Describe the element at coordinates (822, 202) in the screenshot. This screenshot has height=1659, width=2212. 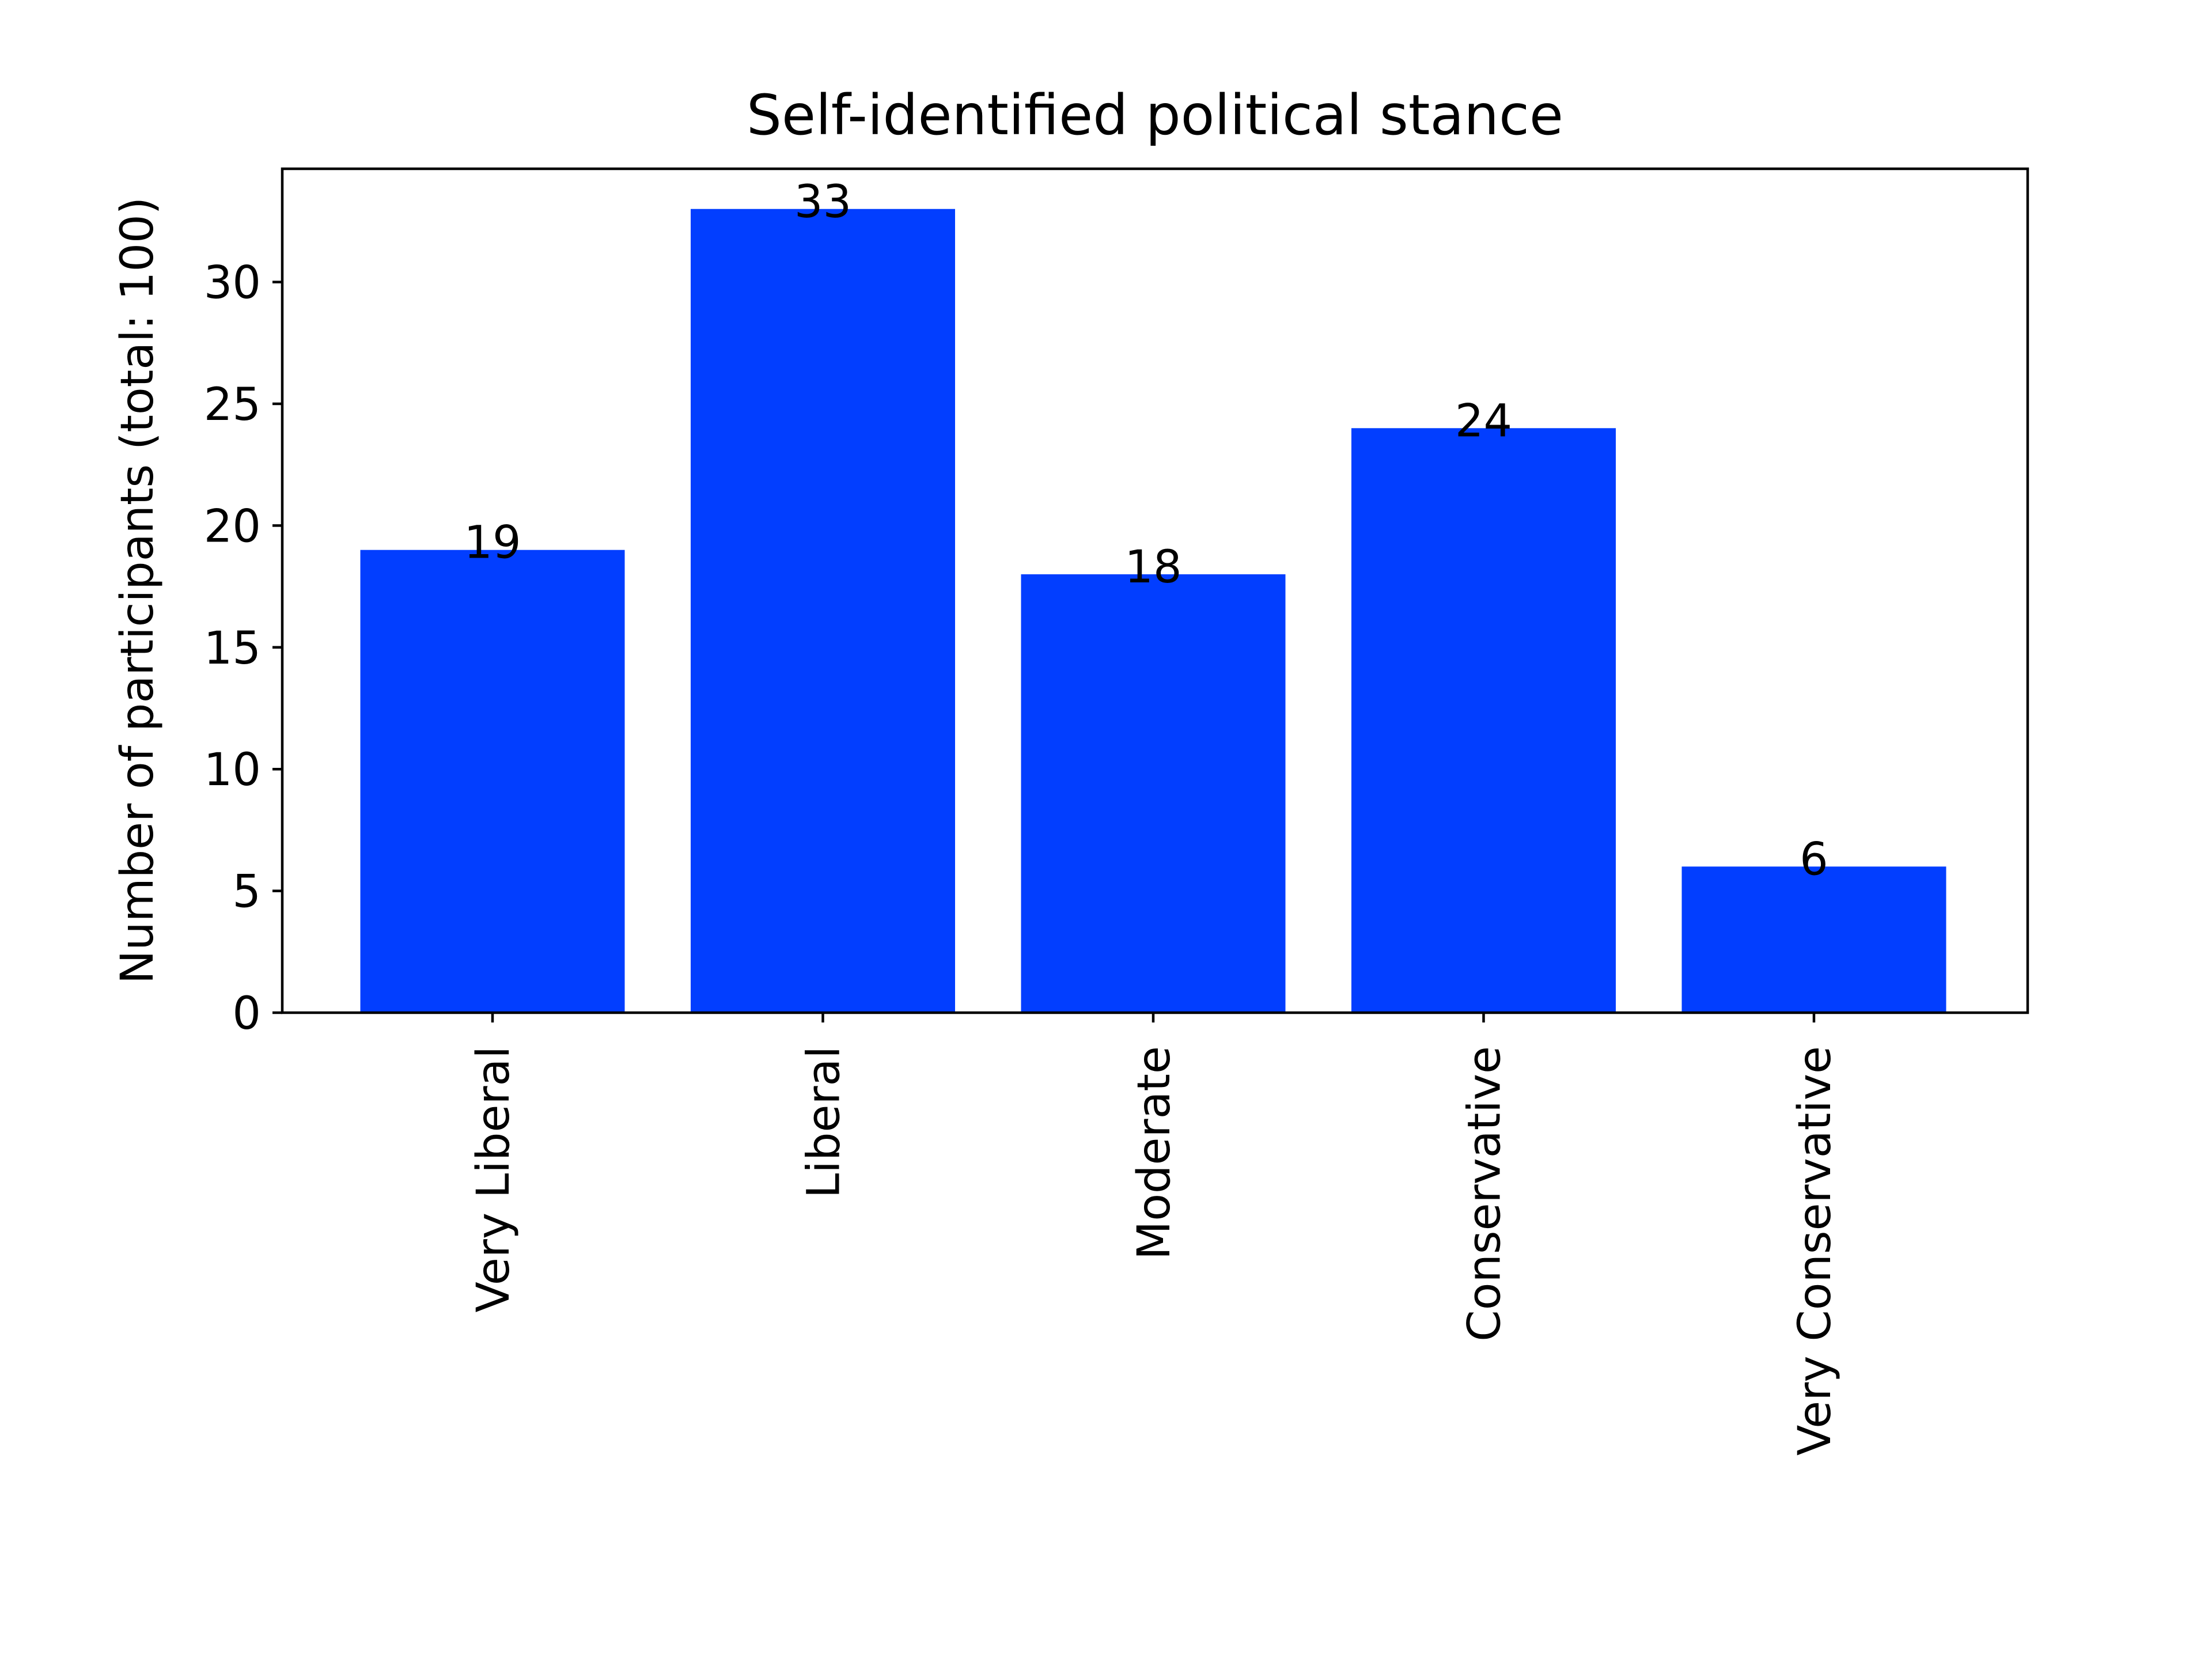
I see `value-label: 33` at that location.